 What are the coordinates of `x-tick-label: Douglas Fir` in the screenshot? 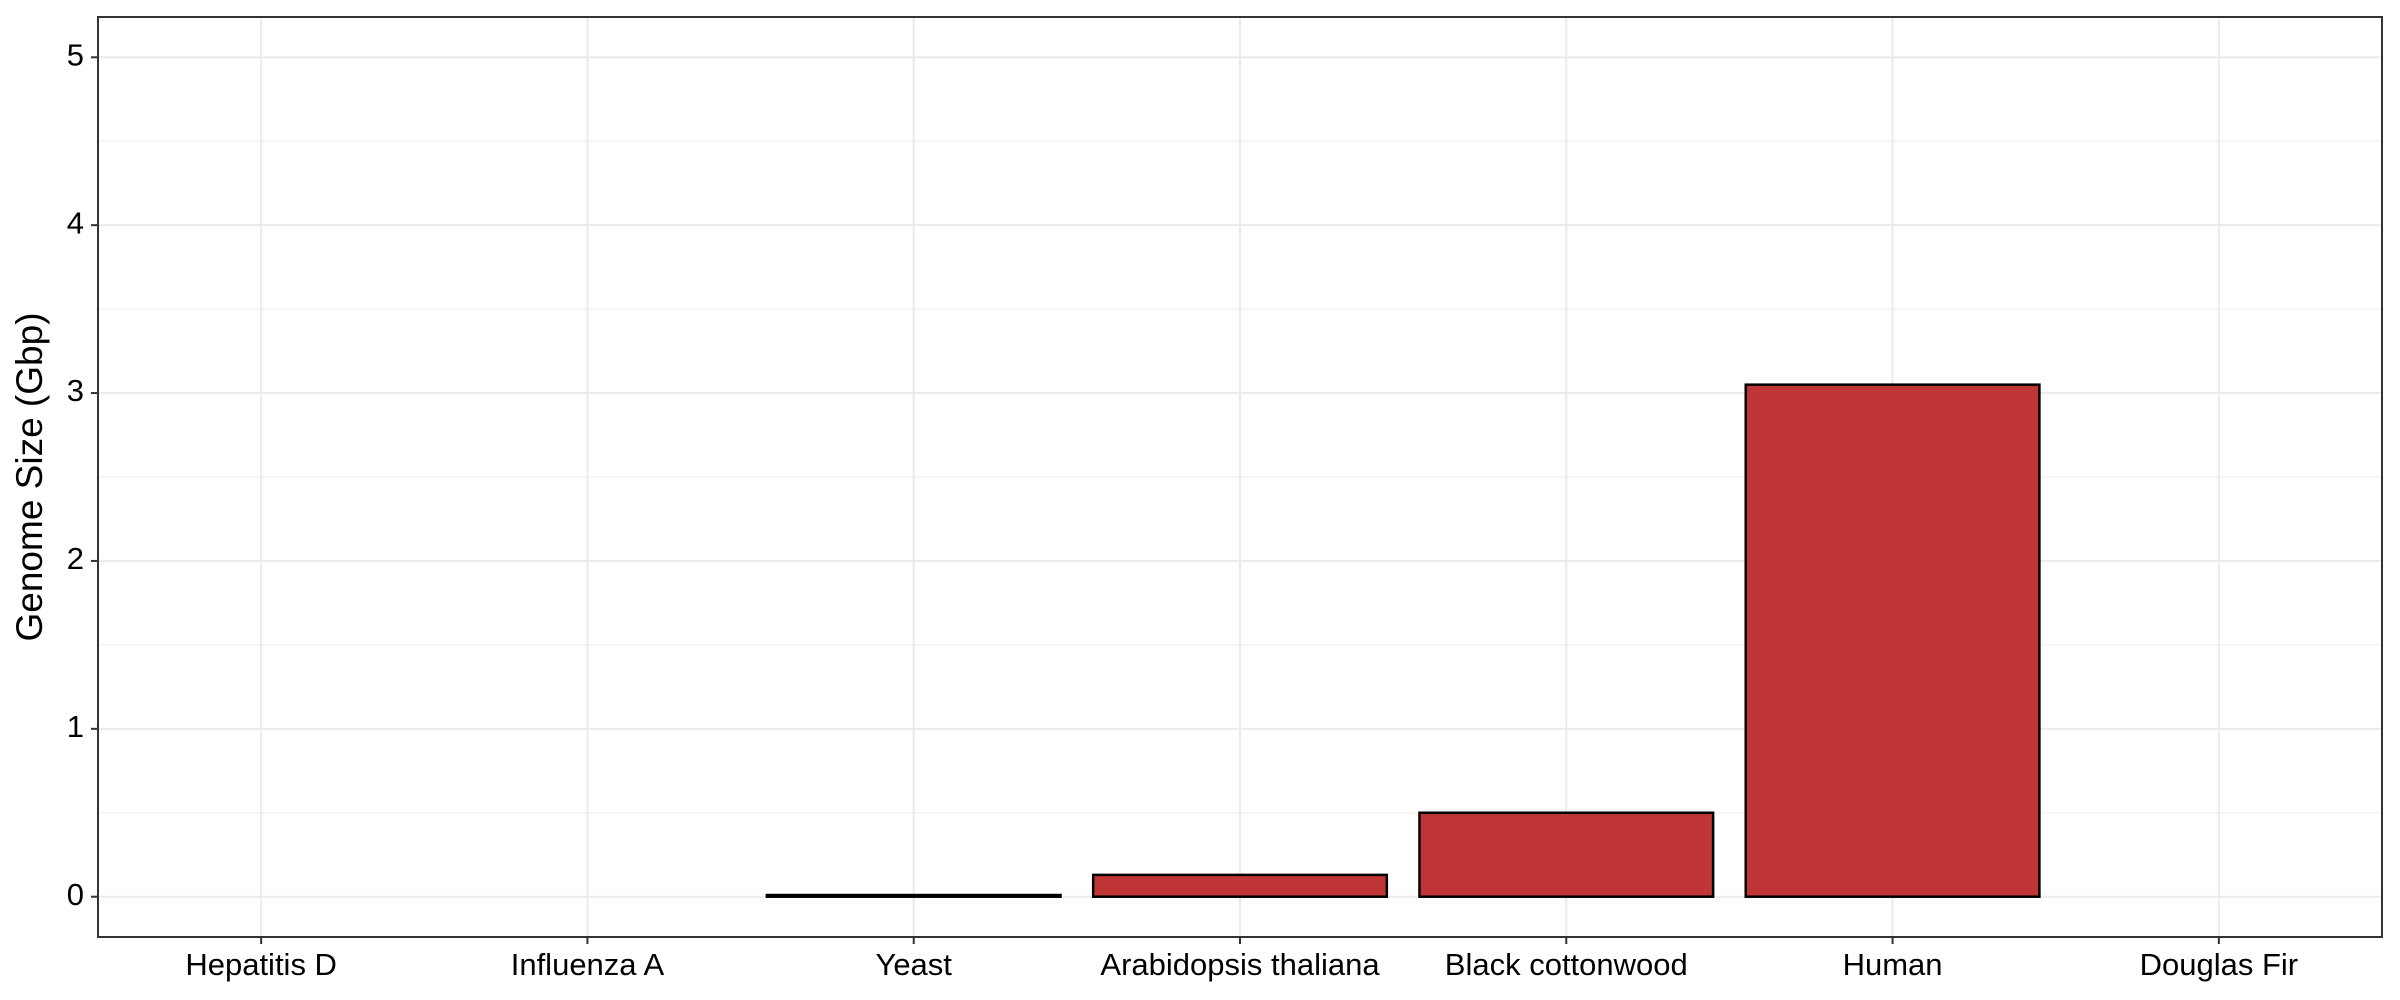 It's located at (2219, 964).